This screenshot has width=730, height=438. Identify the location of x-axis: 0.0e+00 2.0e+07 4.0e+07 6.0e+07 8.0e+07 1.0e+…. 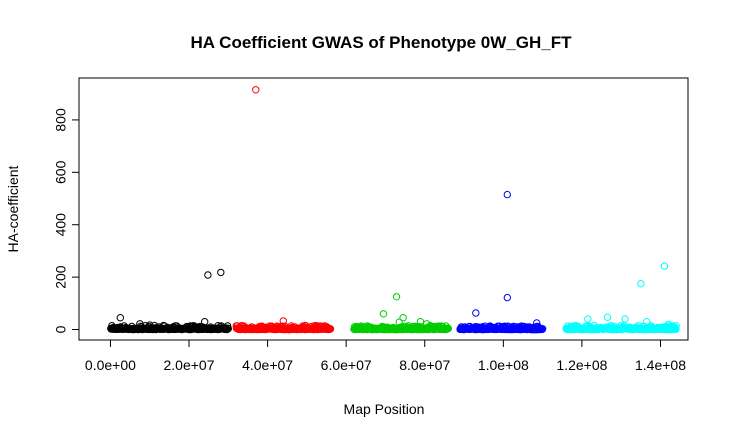
(385, 356).